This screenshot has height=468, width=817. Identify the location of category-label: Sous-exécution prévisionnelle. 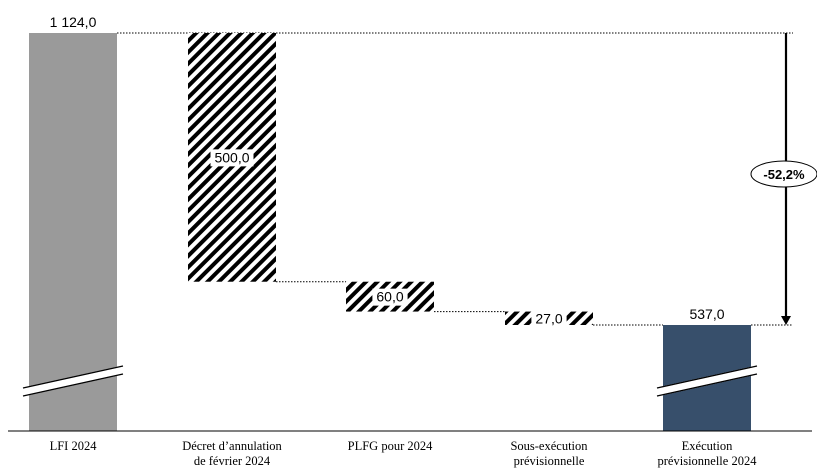
(549, 453).